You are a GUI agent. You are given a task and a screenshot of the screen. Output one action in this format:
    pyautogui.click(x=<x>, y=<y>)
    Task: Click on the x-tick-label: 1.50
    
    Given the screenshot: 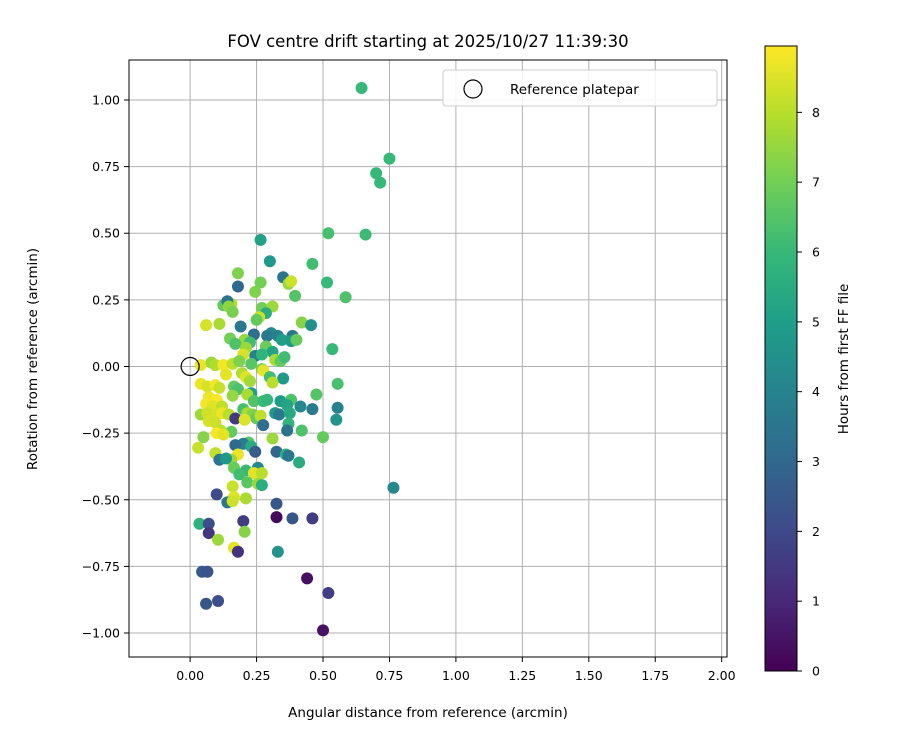 What is the action you would take?
    pyautogui.click(x=589, y=675)
    